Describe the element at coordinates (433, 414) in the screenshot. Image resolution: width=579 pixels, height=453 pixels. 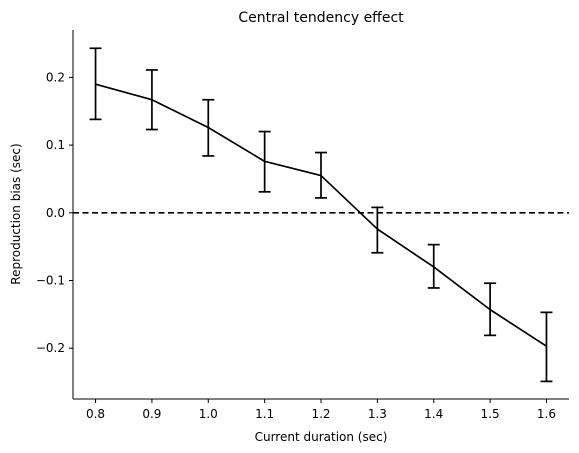
I see `x-tick-label: 1.4` at that location.